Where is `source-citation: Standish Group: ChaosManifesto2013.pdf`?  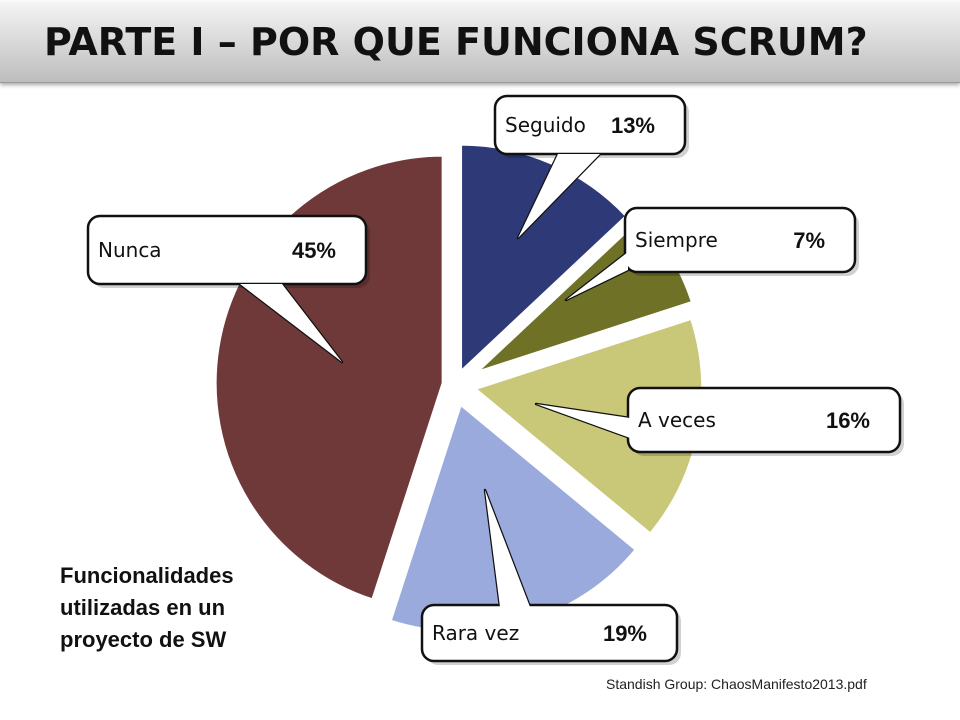 source-citation: Standish Group: ChaosManifesto2013.pdf is located at coordinates (736, 684).